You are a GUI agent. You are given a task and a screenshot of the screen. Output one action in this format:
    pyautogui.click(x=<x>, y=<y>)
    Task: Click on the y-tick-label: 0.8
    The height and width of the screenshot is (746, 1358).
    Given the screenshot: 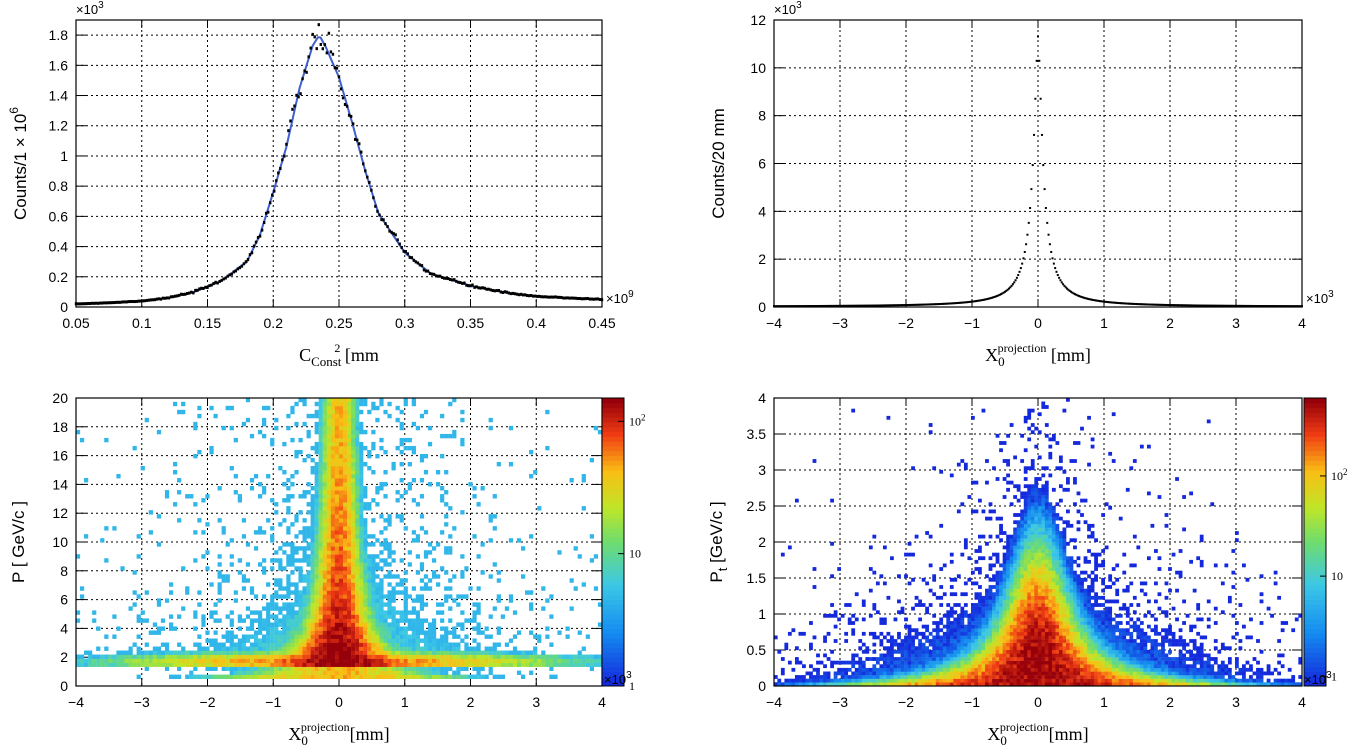 What is the action you would take?
    pyautogui.click(x=59, y=186)
    